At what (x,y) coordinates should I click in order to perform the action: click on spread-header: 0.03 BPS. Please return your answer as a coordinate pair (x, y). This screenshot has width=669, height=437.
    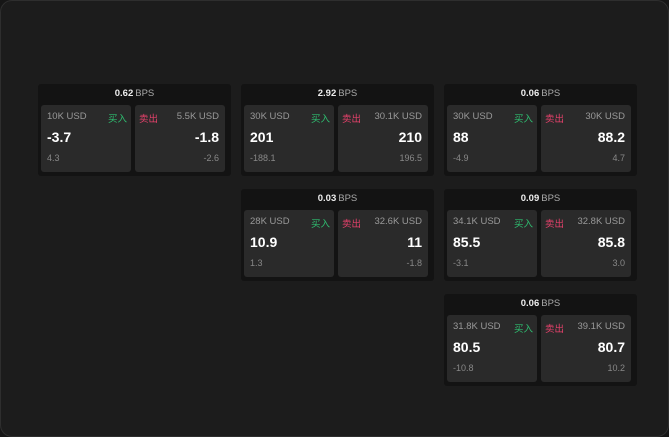
    Looking at the image, I should click on (337, 199).